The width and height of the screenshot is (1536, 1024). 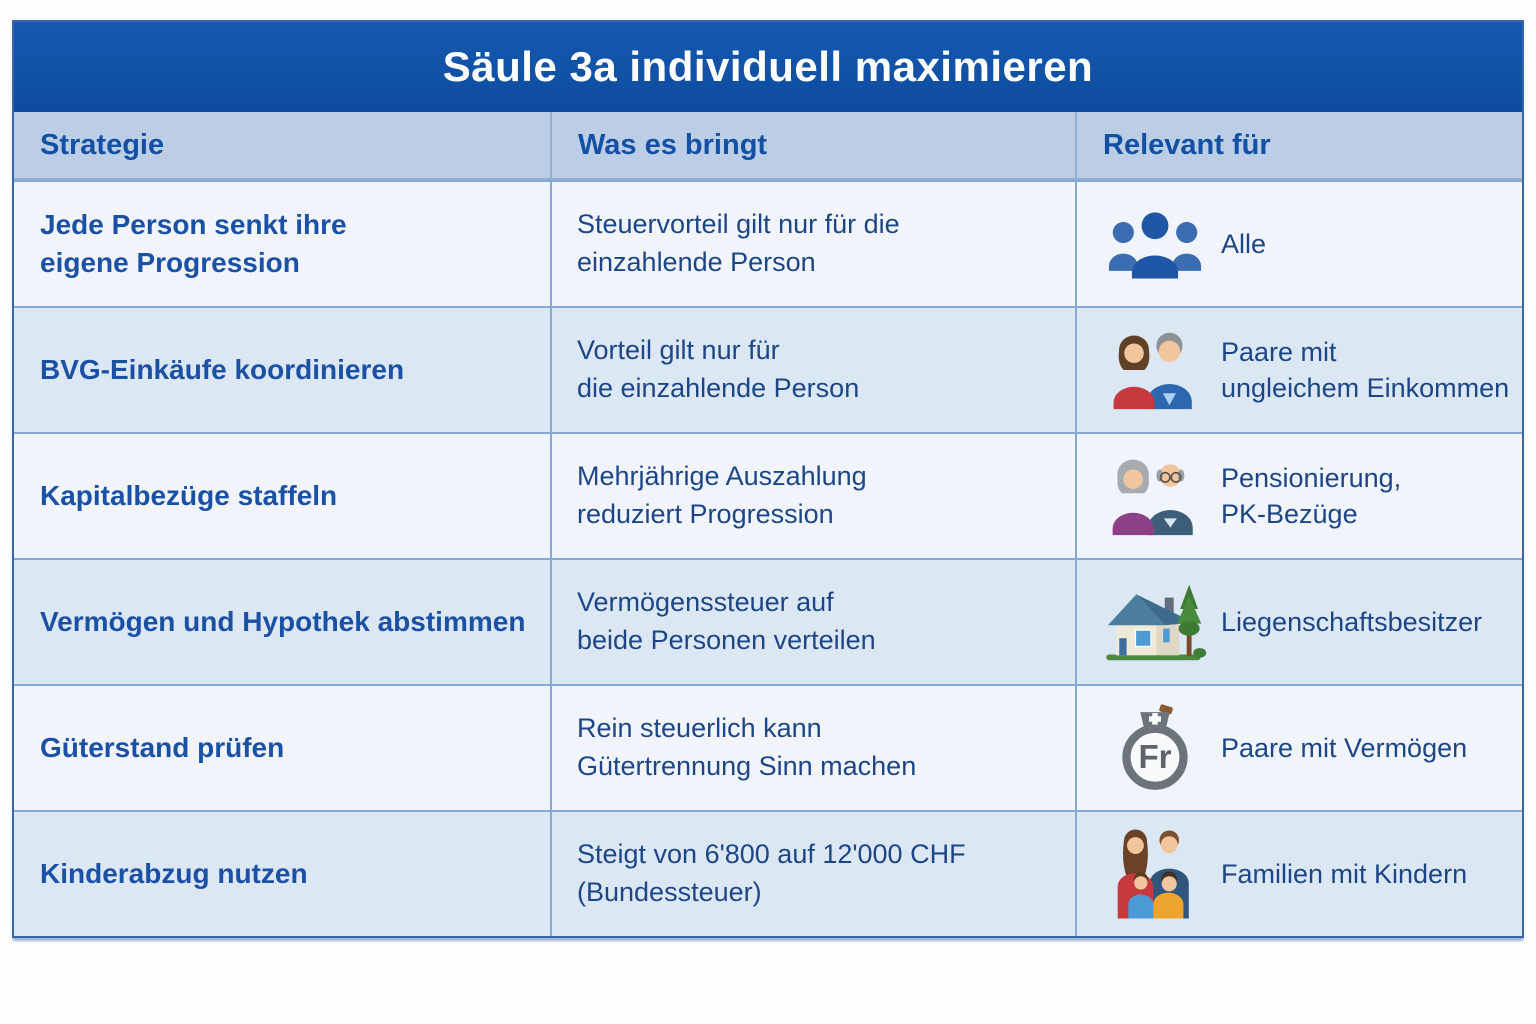 I want to click on franc-icon: Fr, so click(x=1155, y=748).